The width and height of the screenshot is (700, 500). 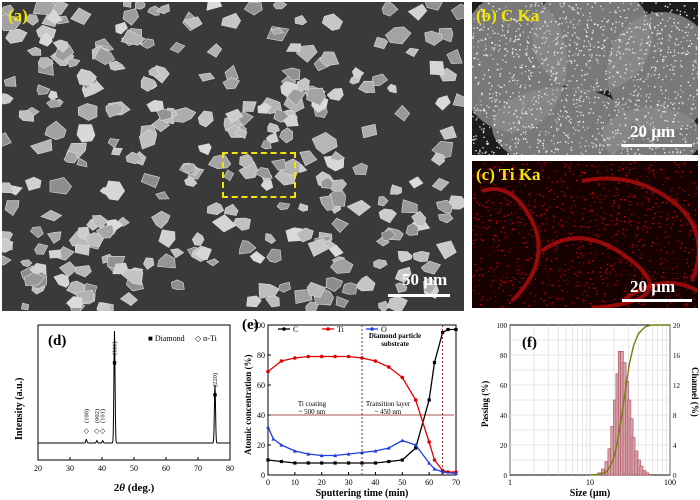 What do you see at coordinates (281, 445) in the screenshot?
I see `data-point-o` at bounding box center [281, 445].